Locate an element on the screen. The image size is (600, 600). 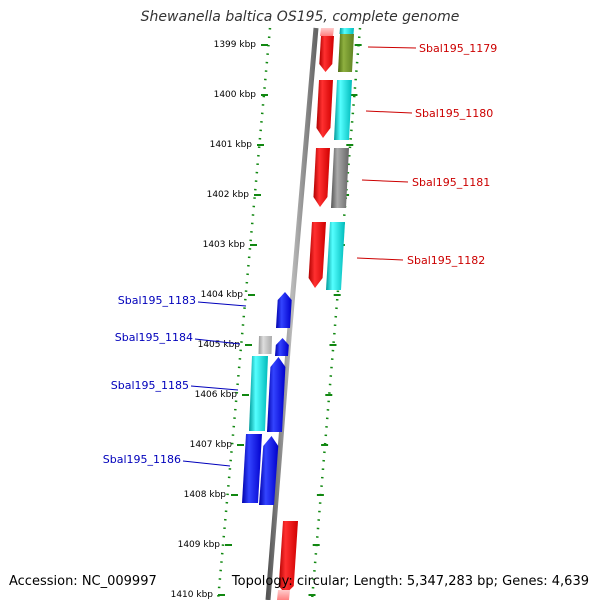
scale-tick-label: 1402 kbp is located at coordinates (228, 195).